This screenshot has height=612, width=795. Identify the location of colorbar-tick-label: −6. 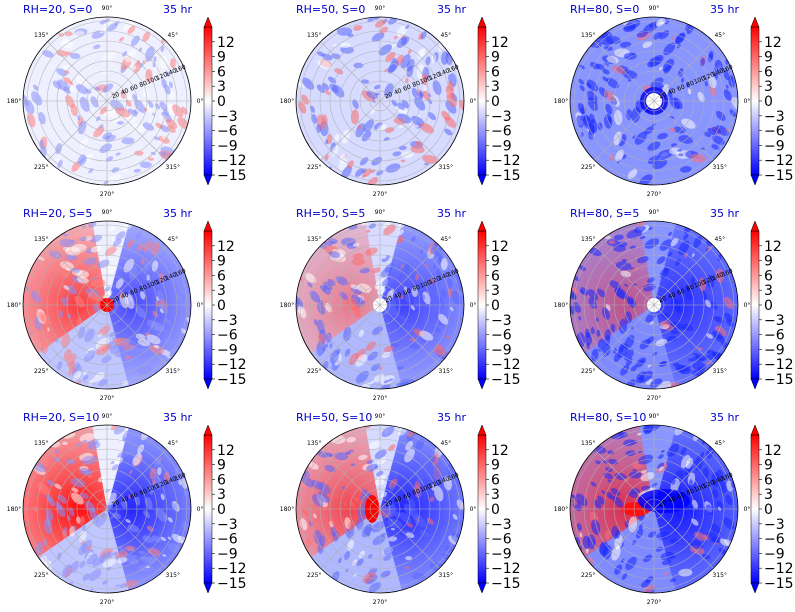
(227, 336).